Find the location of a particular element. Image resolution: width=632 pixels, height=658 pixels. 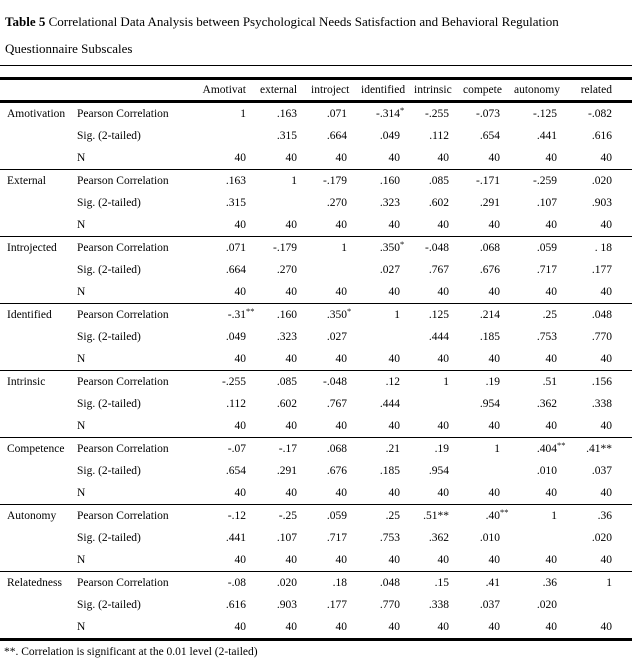

value-cell: .214 is located at coordinates (488, 314).